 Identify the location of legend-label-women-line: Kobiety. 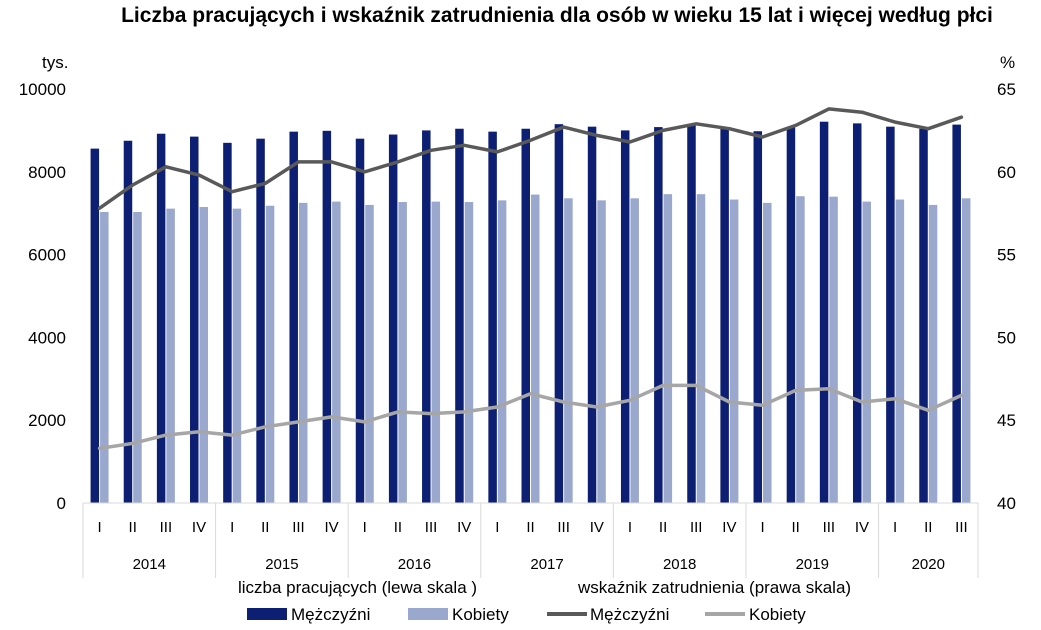
(777, 614).